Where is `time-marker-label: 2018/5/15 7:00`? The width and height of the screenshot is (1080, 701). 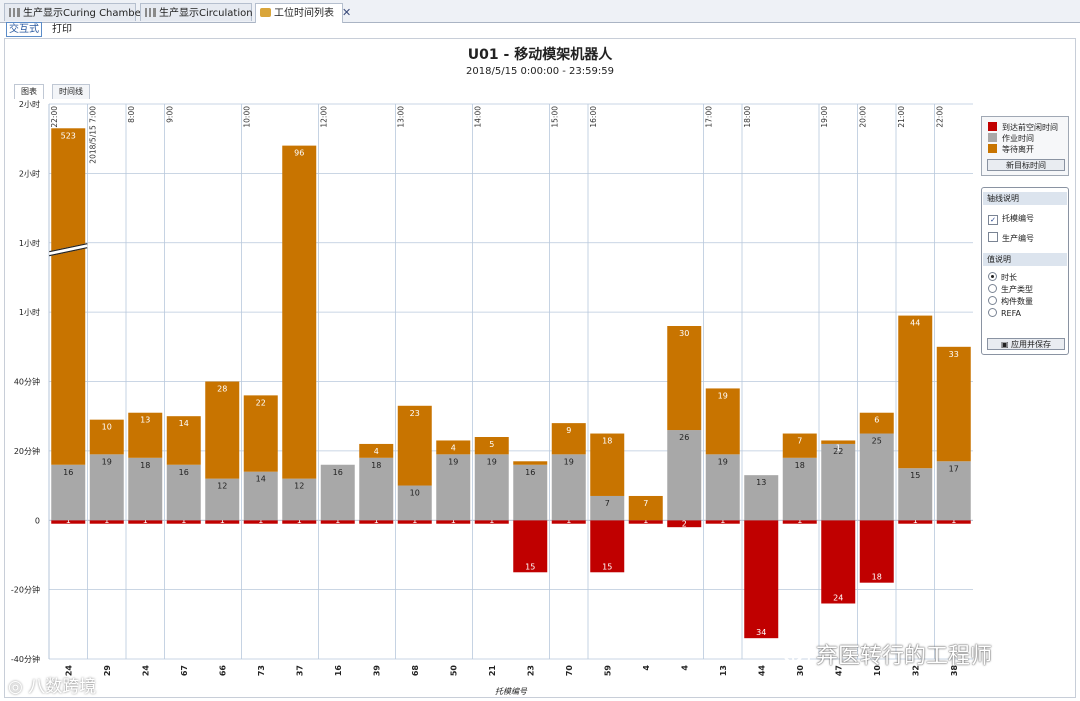 time-marker-label: 2018/5/15 7:00 is located at coordinates (93, 135).